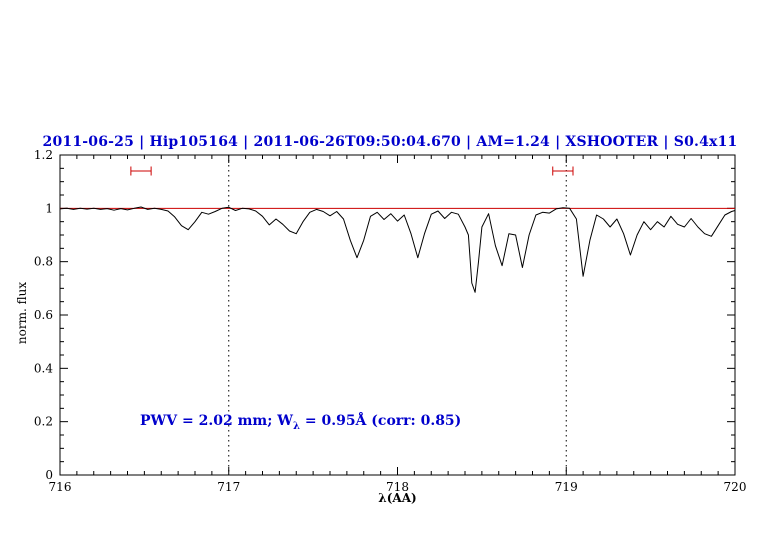 The width and height of the screenshot is (782, 542). What do you see at coordinates (397, 487) in the screenshot?
I see `x-tick-label: 718` at bounding box center [397, 487].